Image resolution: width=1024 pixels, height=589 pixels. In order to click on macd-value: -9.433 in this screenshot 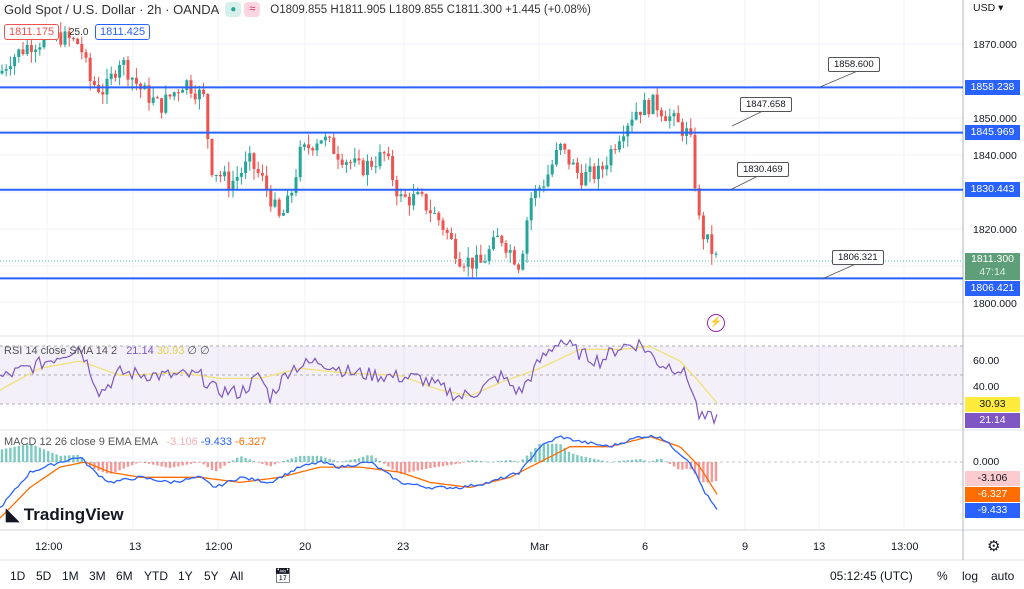, I will do `click(216, 442)`.